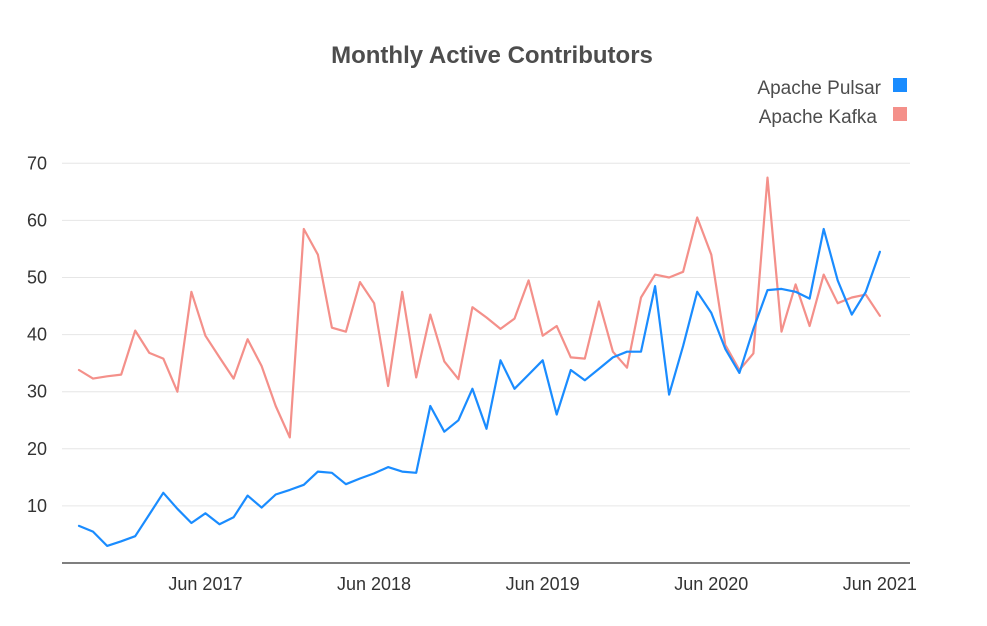  What do you see at coordinates (880, 584) in the screenshot?
I see `x-tick-label: Jun 2021` at bounding box center [880, 584].